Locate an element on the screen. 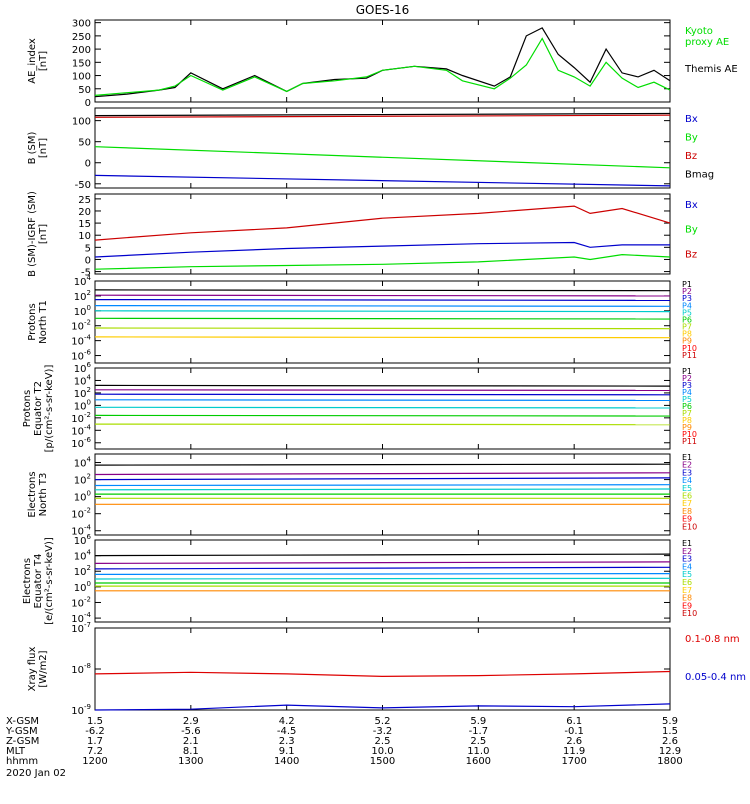  legend-entry: P1 is located at coordinates (687, 284).